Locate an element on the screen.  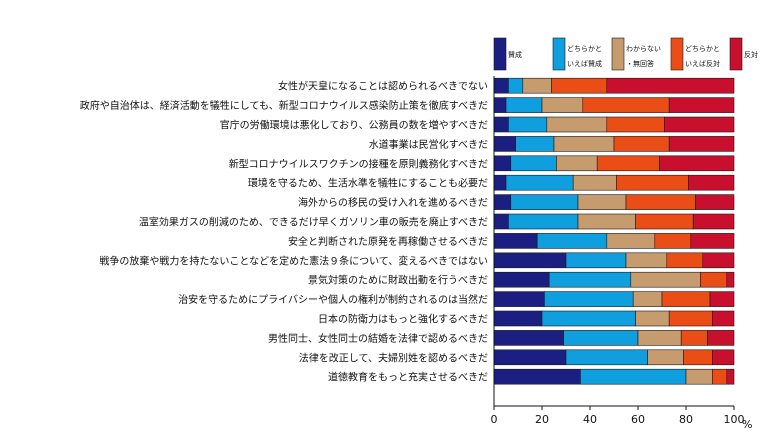
x-tick-label: 60 is located at coordinates (638, 419).